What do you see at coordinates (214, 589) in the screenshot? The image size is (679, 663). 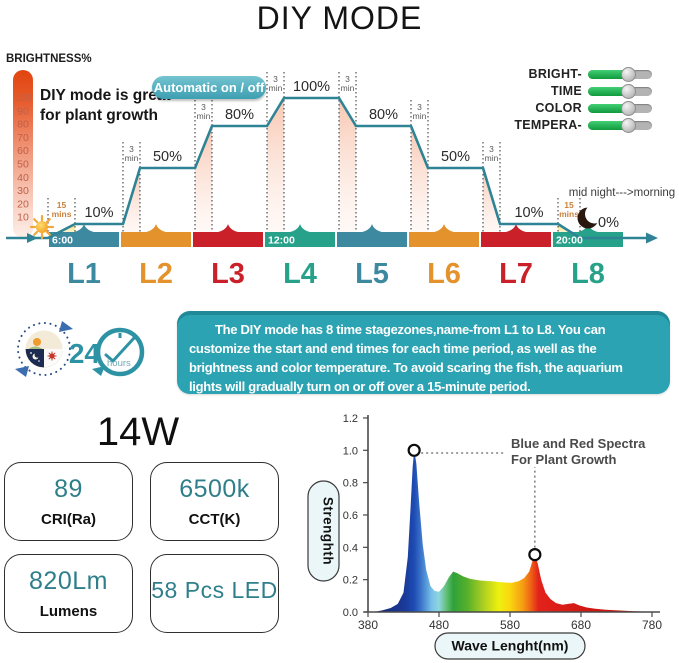 I see `spec-value: 58 Pcs LED` at bounding box center [214, 589].